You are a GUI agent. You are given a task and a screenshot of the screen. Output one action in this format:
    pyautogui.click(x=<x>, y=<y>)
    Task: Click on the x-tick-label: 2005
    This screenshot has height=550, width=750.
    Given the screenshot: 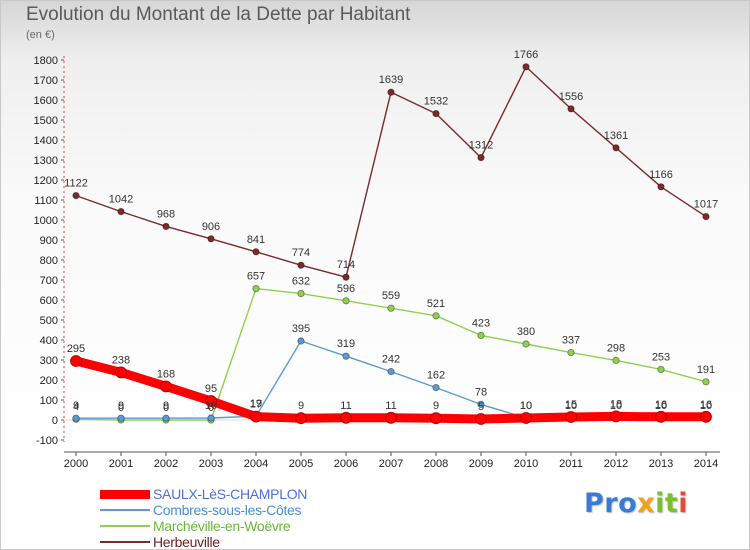 What is the action you would take?
    pyautogui.click(x=301, y=464)
    